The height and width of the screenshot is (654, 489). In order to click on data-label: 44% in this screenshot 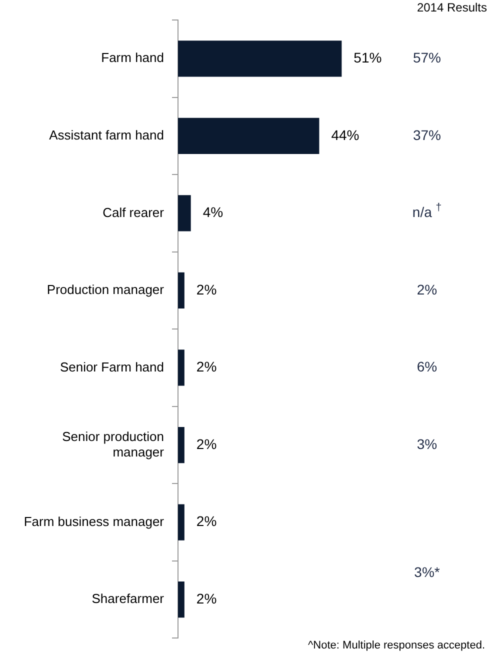, I will do `click(345, 134)`.